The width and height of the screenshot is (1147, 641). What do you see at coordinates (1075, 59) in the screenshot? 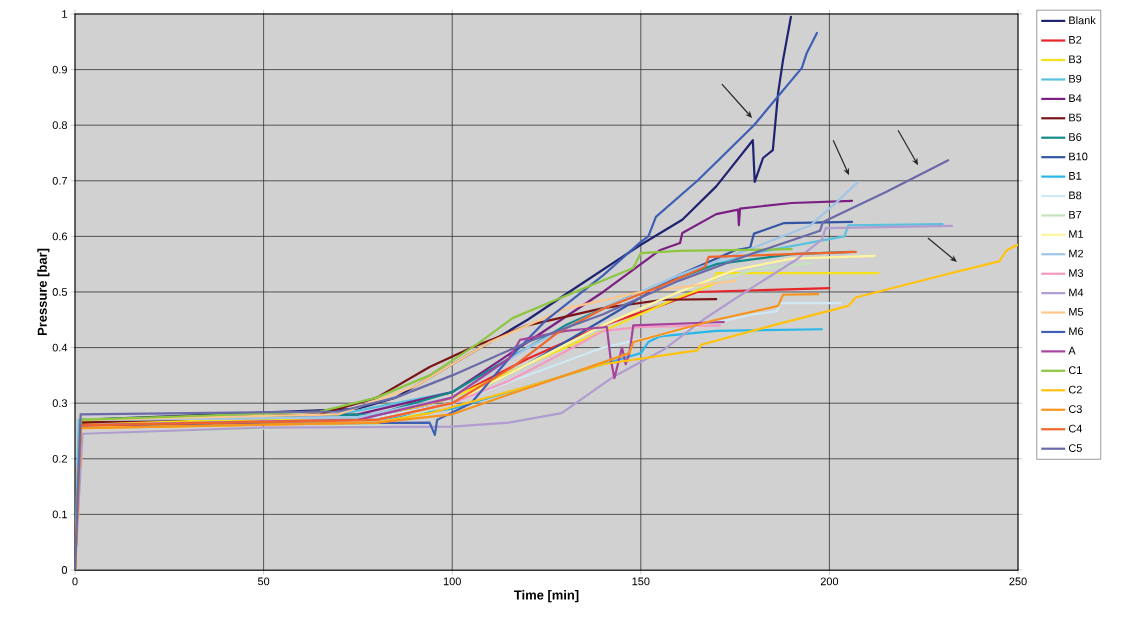
I see `legend-label: B3` at bounding box center [1075, 59].